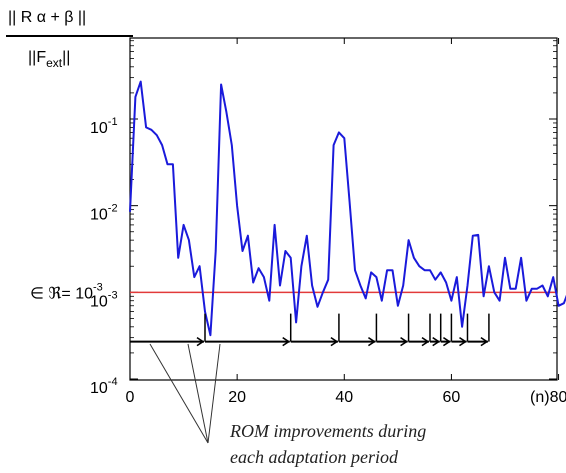 The width and height of the screenshot is (566, 473). I want to click on ylabel-denominator-end: ||, so click(66, 57).